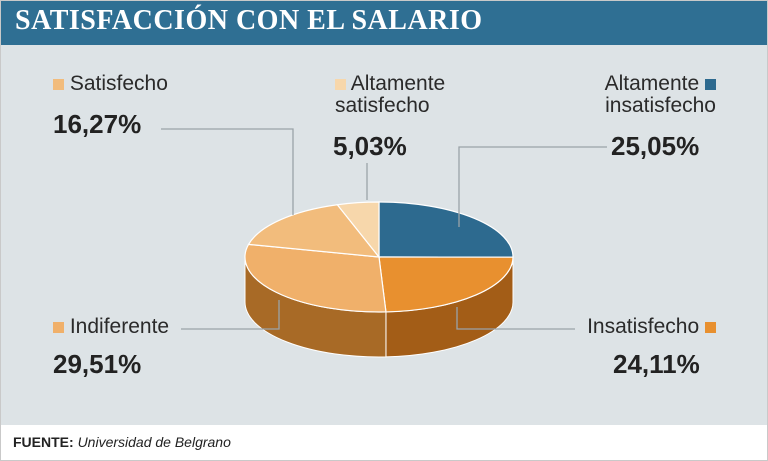 This screenshot has height=461, width=768. I want to click on footer: FUENTE: Universidad de Belgrano, so click(384, 442).